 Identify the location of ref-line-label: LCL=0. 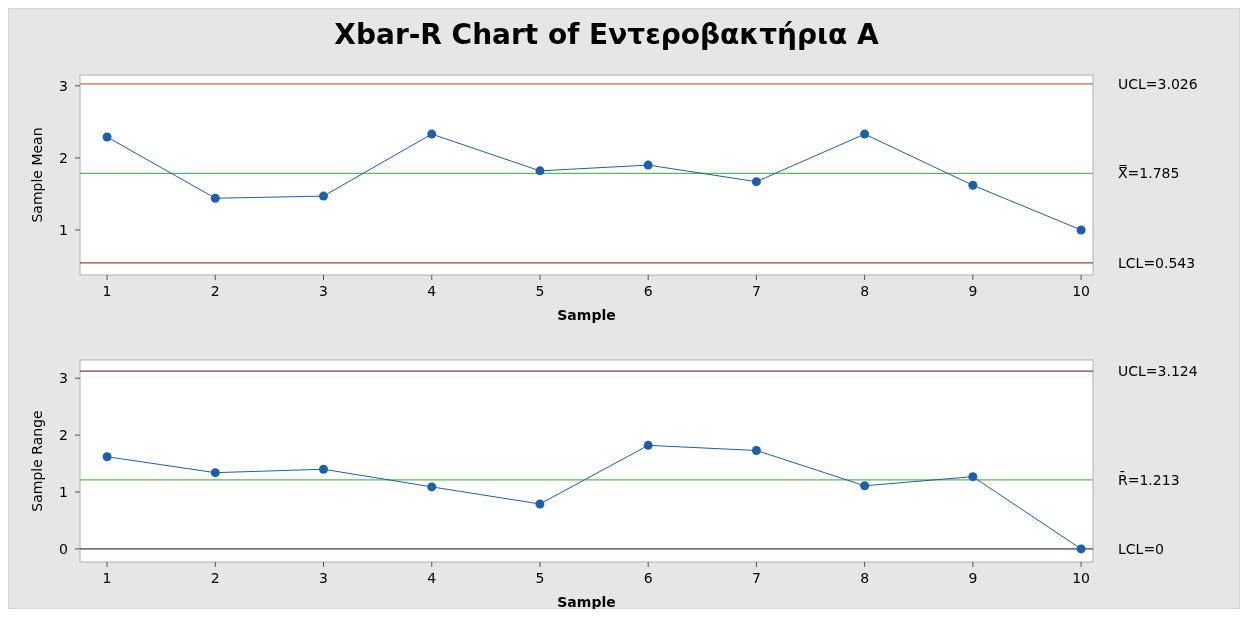
(1141, 548).